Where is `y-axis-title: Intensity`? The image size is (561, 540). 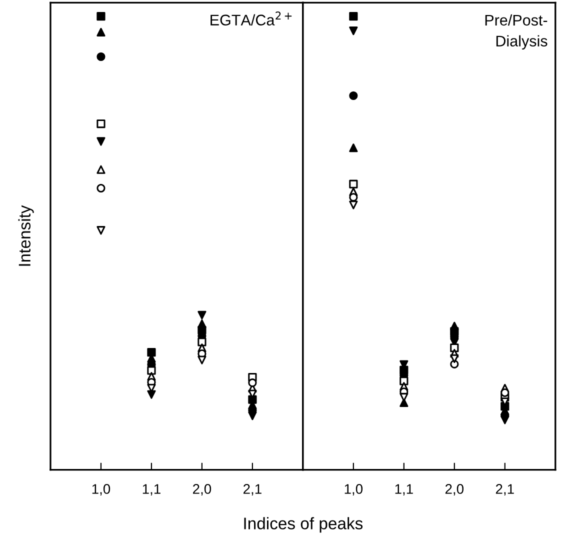 y-axis-title: Intensity is located at coordinates (26, 235).